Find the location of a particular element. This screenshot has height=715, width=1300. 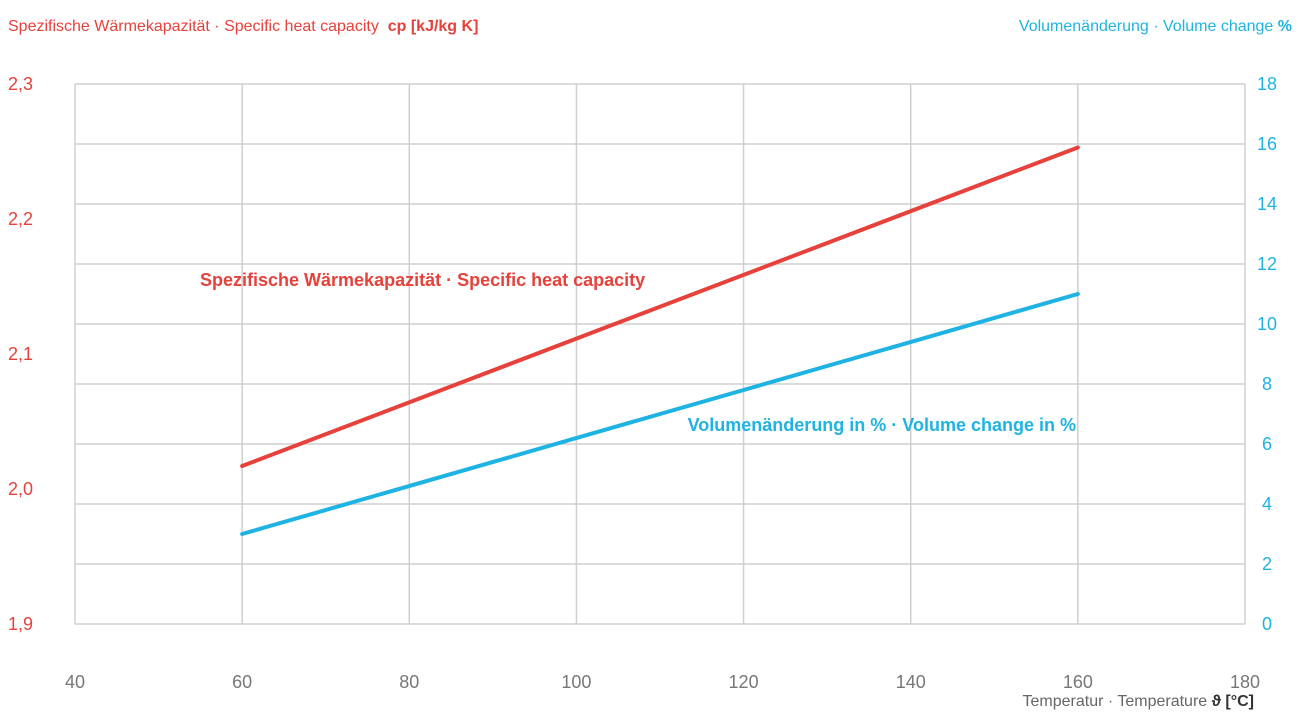

right-y-tick-label: 10 is located at coordinates (1267, 324).